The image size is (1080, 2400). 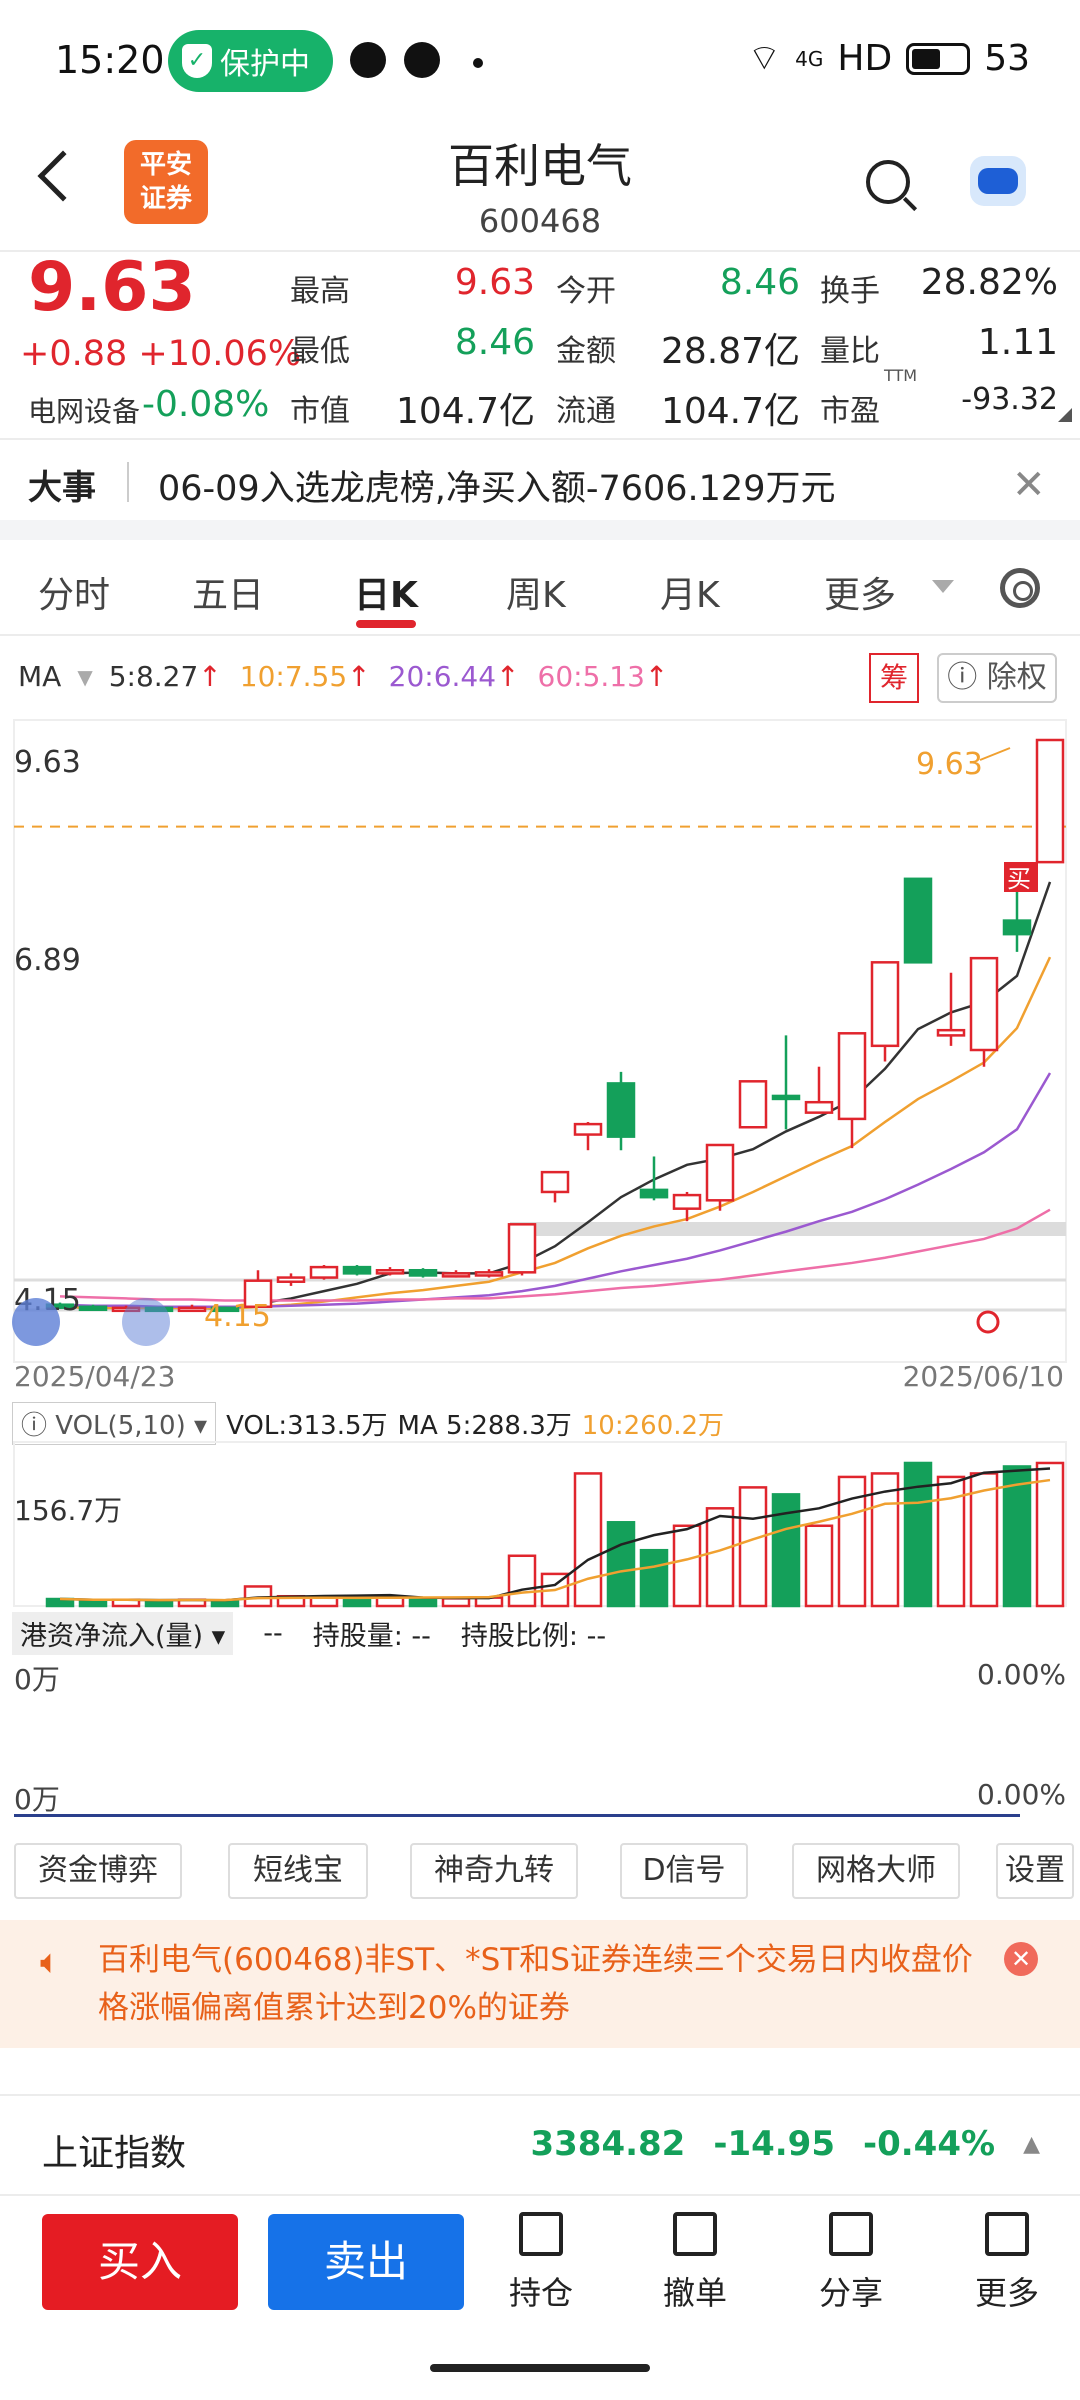 I want to click on tool-button-4: 网格大师, so click(x=876, y=1871).